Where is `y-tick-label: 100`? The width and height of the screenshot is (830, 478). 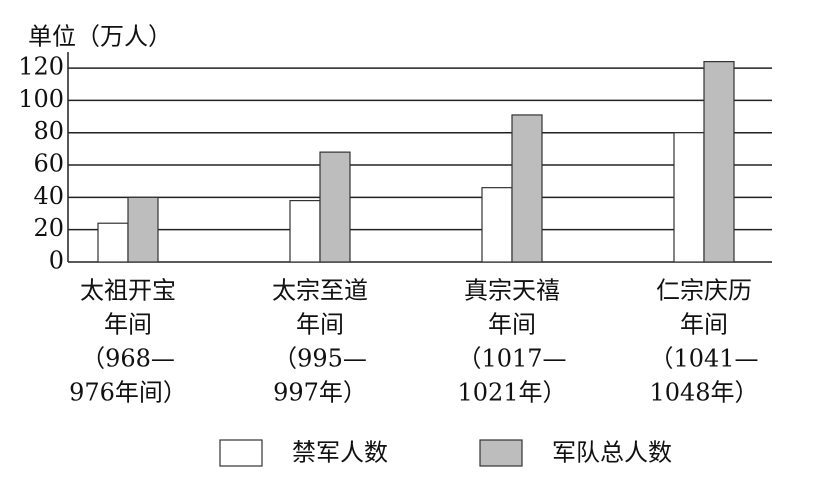
y-tick-label: 100 is located at coordinates (41, 99).